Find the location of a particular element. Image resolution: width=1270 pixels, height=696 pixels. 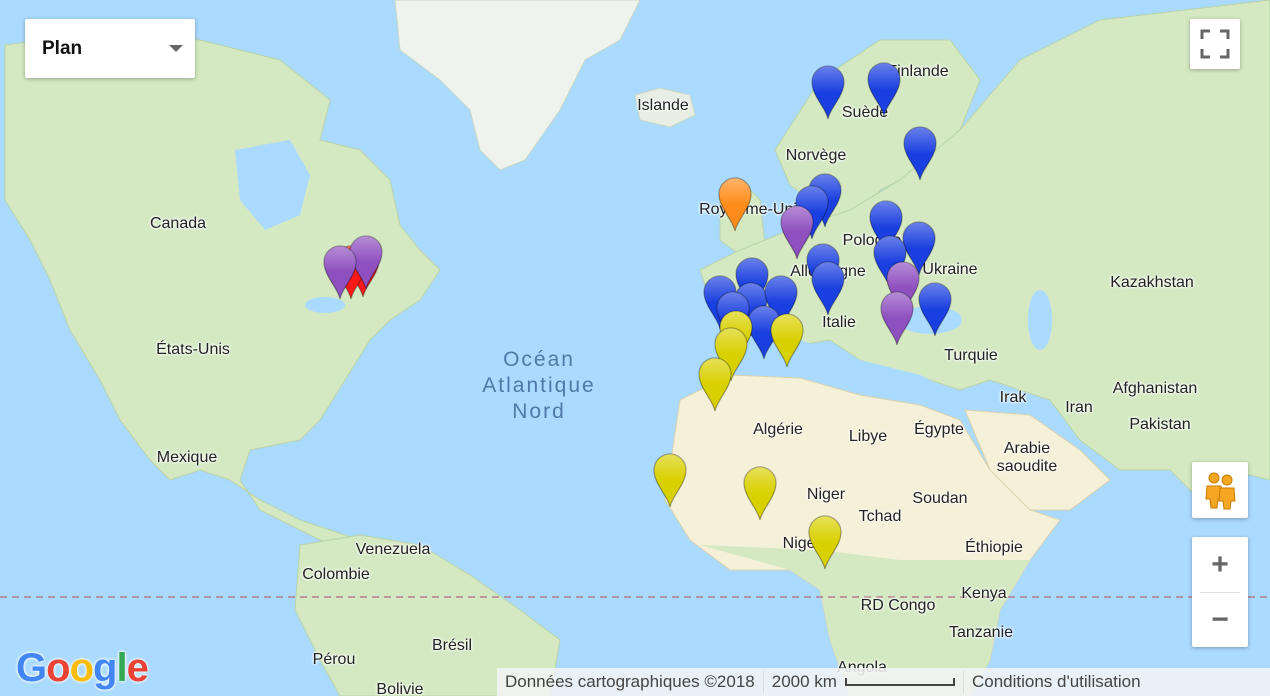

fullscreen-icon is located at coordinates (1215, 44).